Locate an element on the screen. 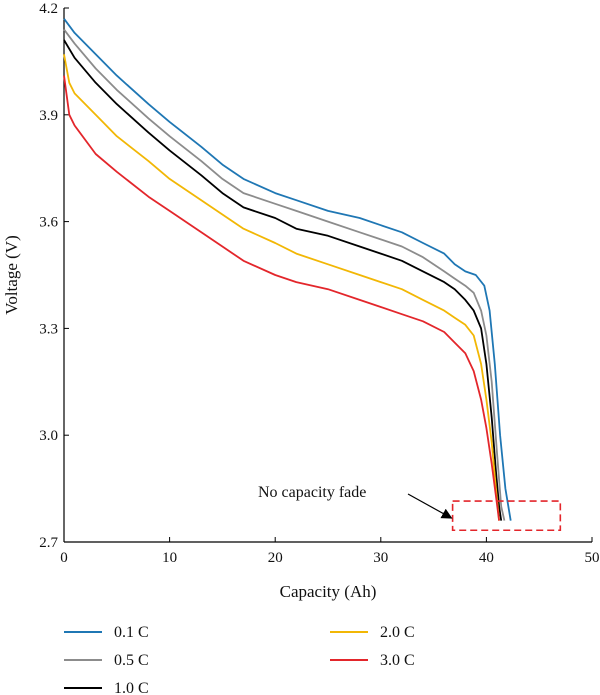 Image resolution: width=600 pixels, height=695 pixels. legend: 0.1 C 0.5 C 1.0 C 2.0 C 3.0 C is located at coordinates (239, 659).